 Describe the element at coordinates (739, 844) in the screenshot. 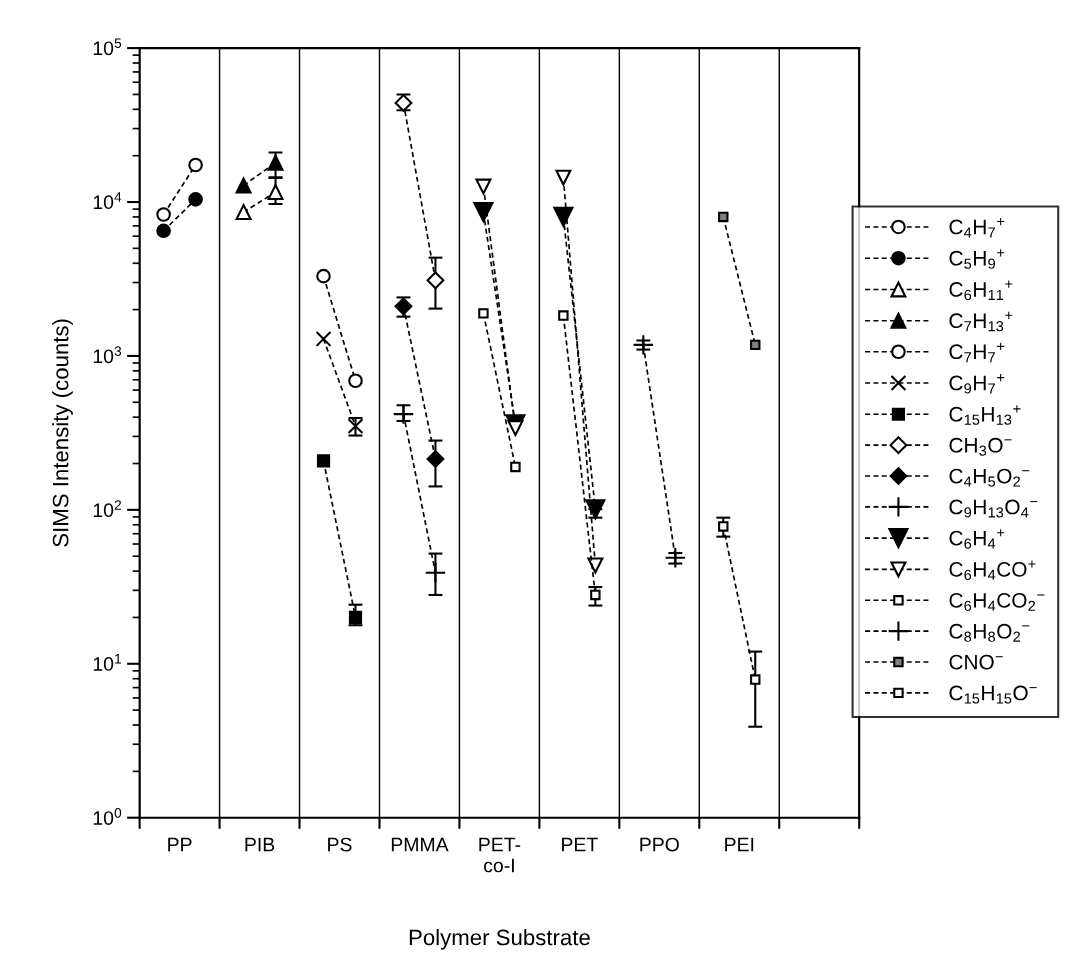

I see `x-tick-label: PEI` at that location.